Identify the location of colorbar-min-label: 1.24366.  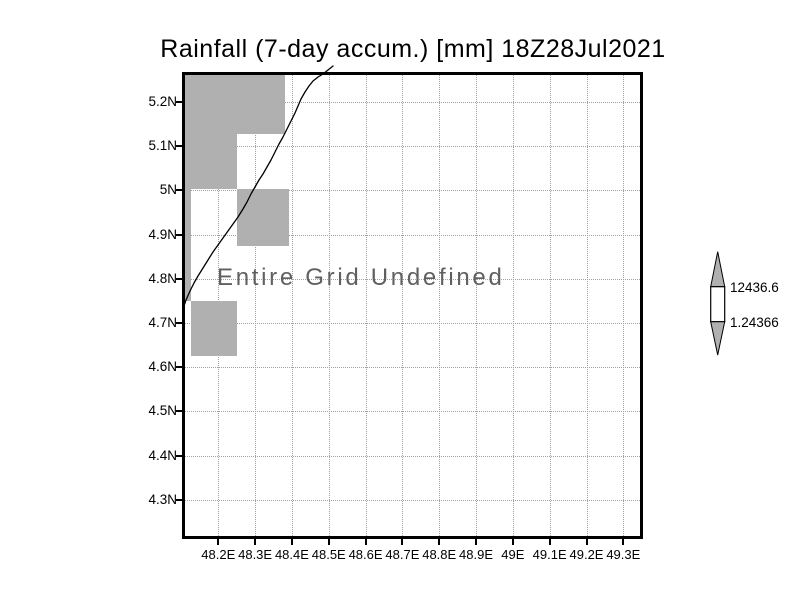
(754, 322).